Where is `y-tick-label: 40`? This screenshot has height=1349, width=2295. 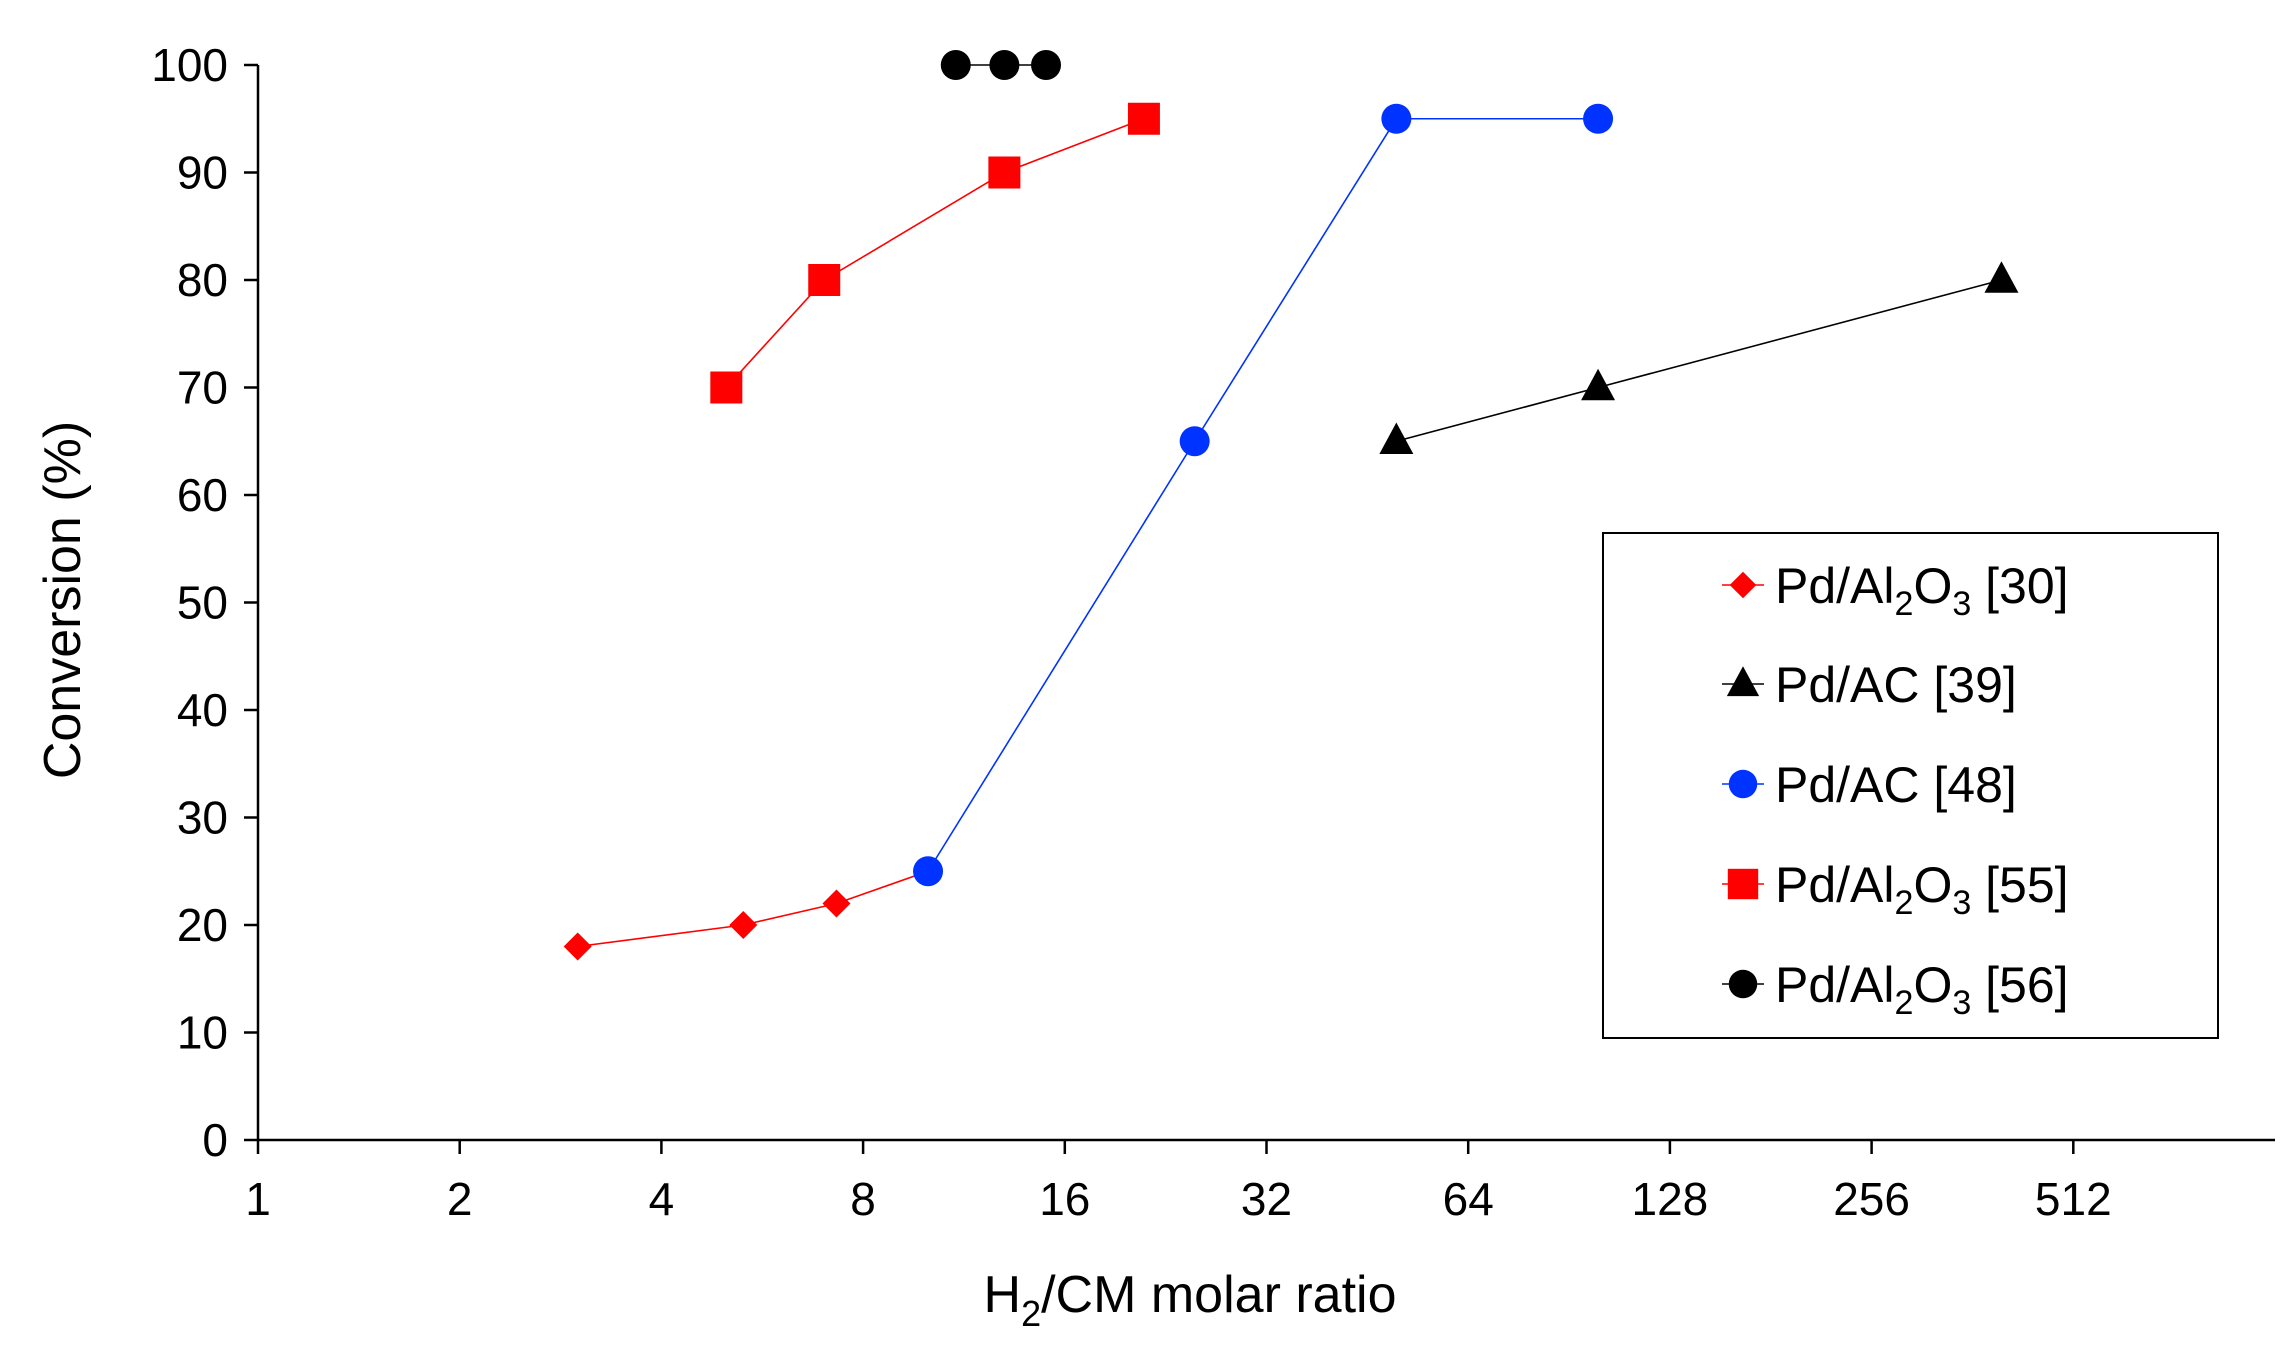
y-tick-label: 40 is located at coordinates (202, 710).